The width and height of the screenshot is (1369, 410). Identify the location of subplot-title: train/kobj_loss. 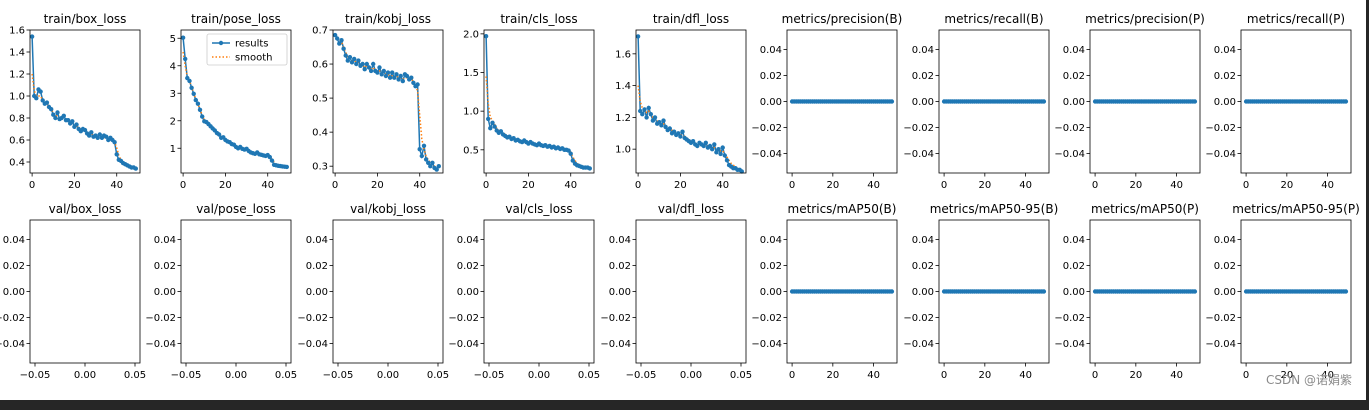
(388, 19).